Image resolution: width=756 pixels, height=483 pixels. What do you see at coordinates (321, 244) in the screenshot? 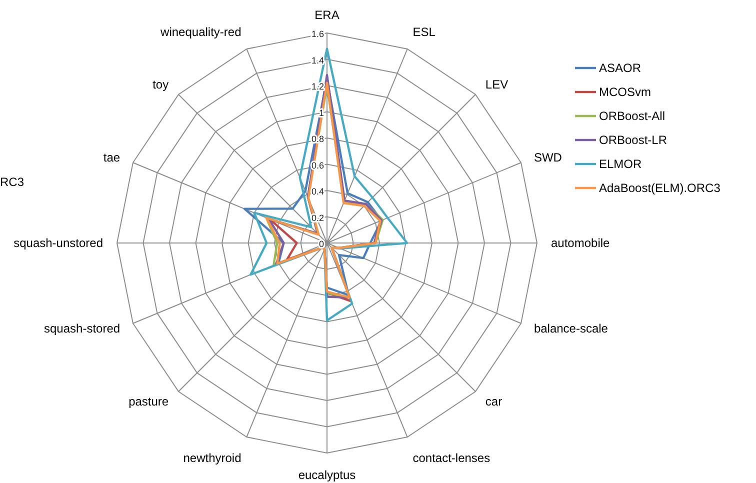
I see `y-tick-label: 0` at bounding box center [321, 244].